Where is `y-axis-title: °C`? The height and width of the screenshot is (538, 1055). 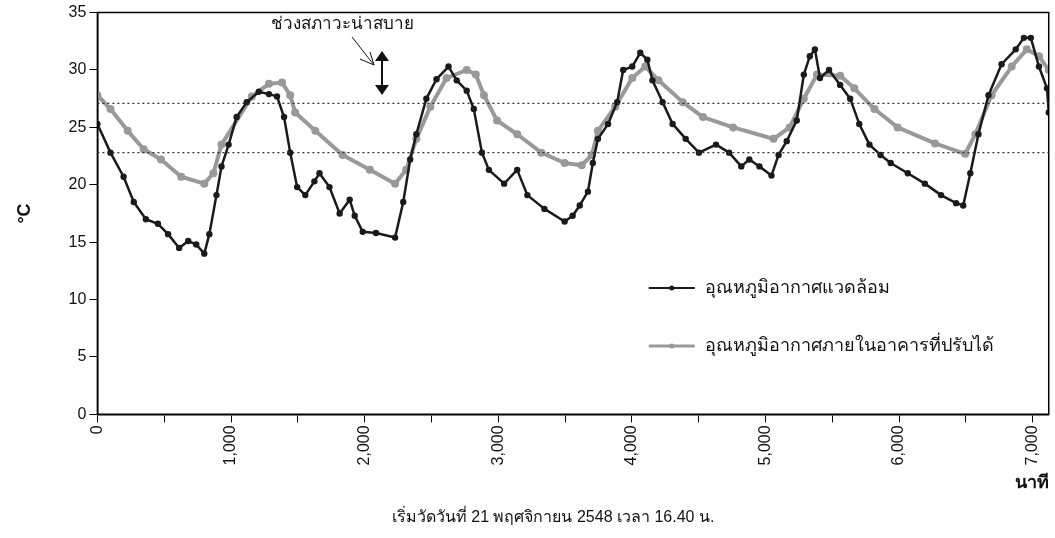
y-axis-title: °C is located at coordinates (23, 213).